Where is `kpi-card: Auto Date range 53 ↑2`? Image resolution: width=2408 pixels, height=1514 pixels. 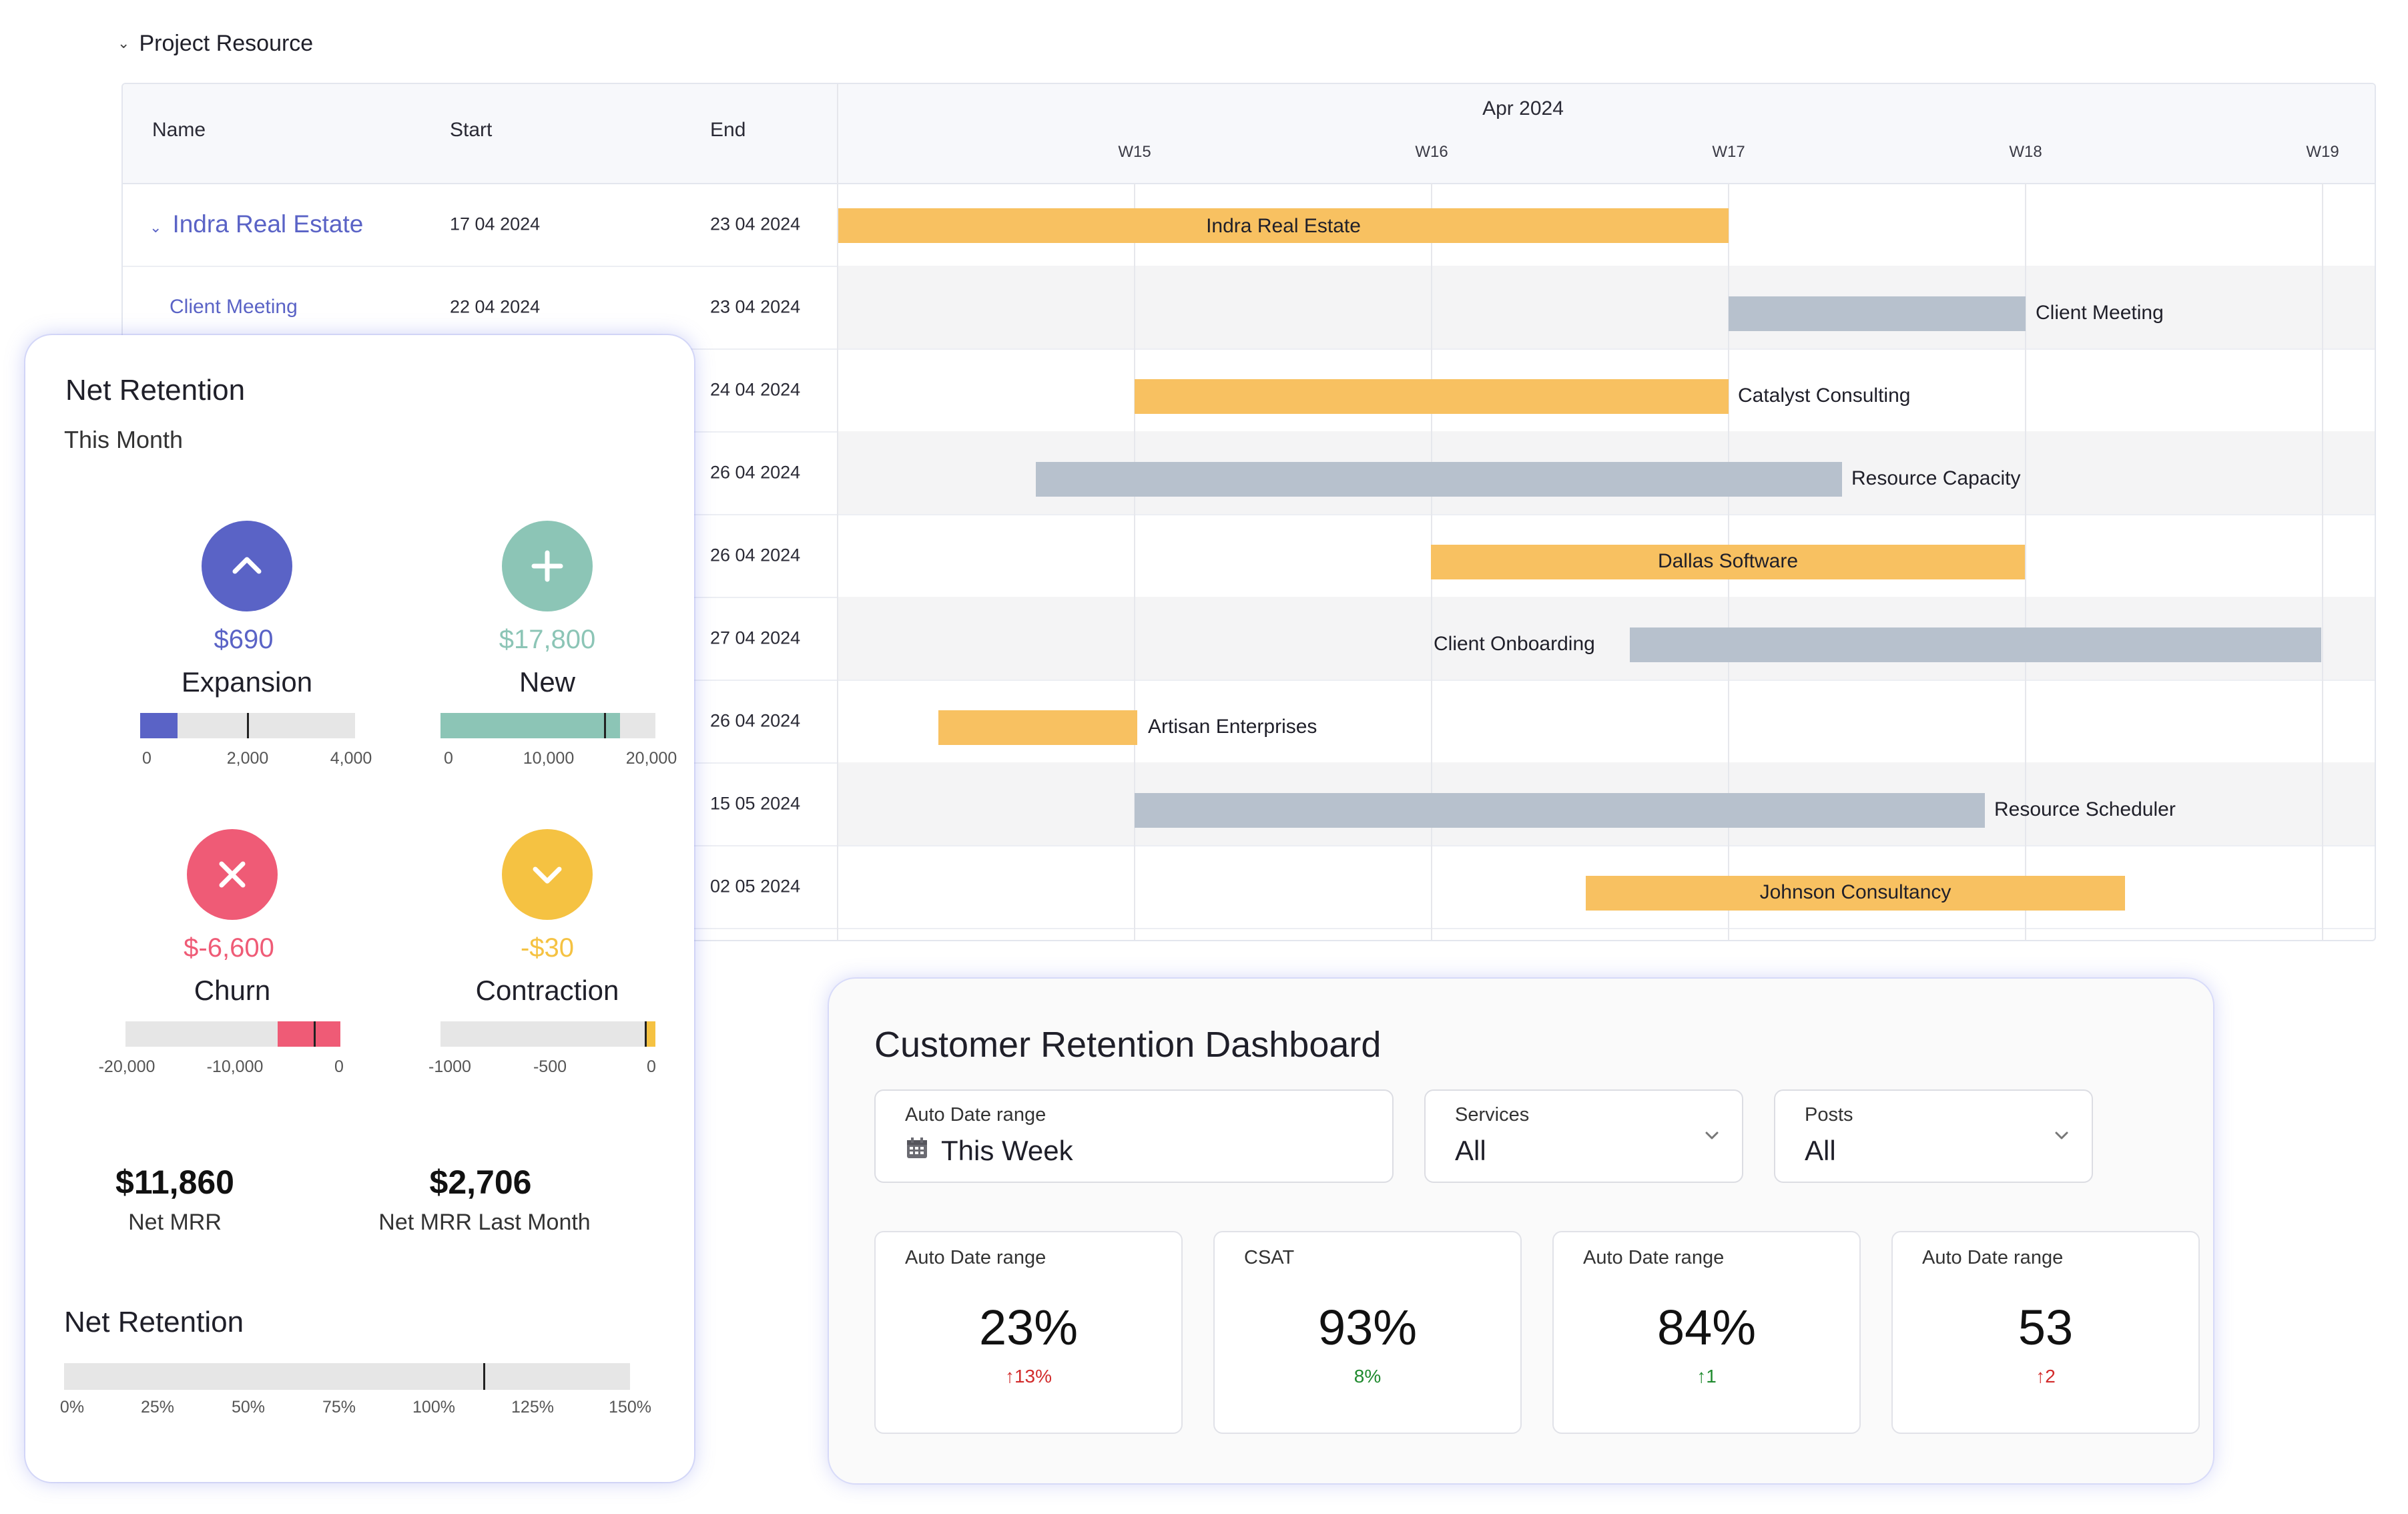 kpi-card: Auto Date range 53 ↑2 is located at coordinates (2045, 1332).